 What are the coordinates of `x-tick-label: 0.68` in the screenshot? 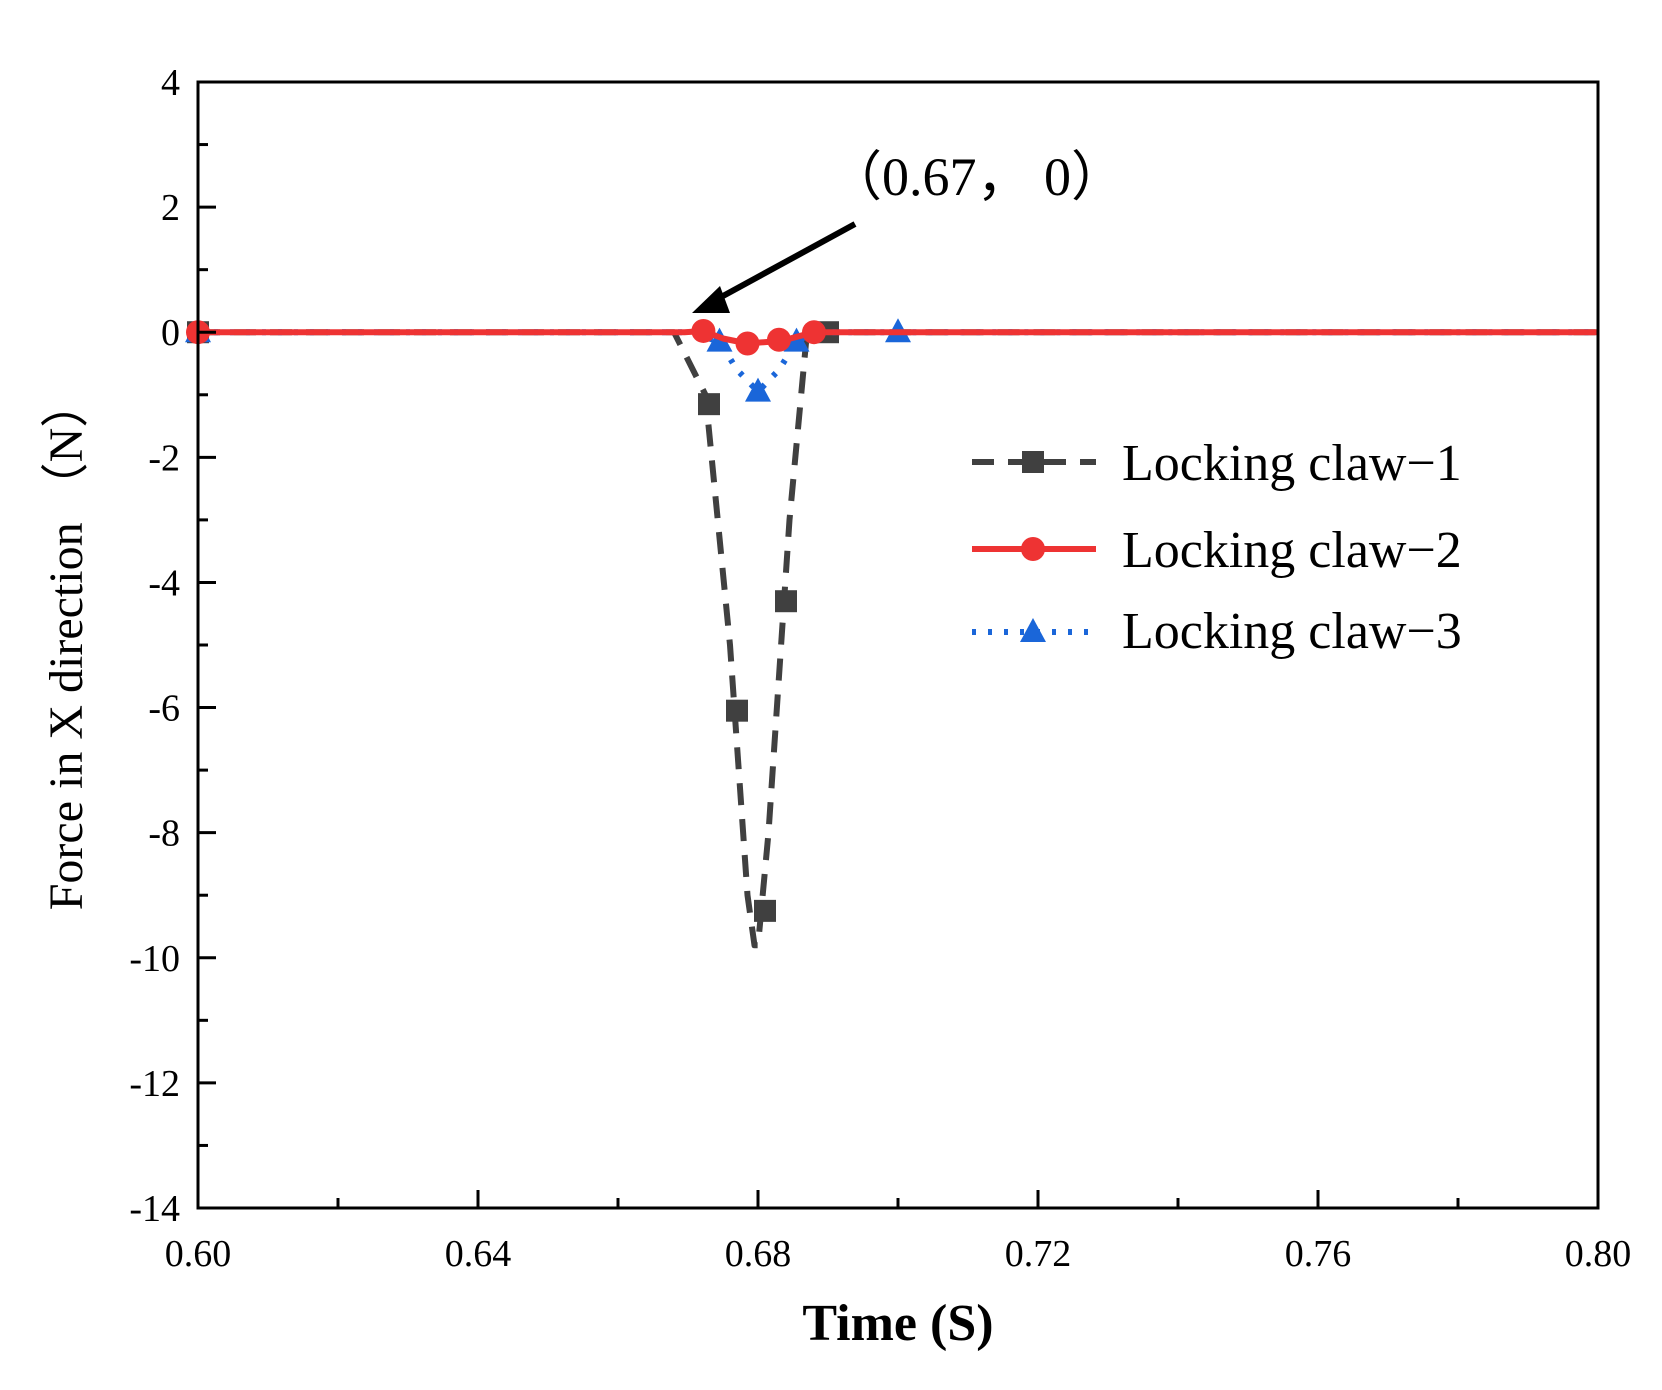 It's located at (758, 1254).